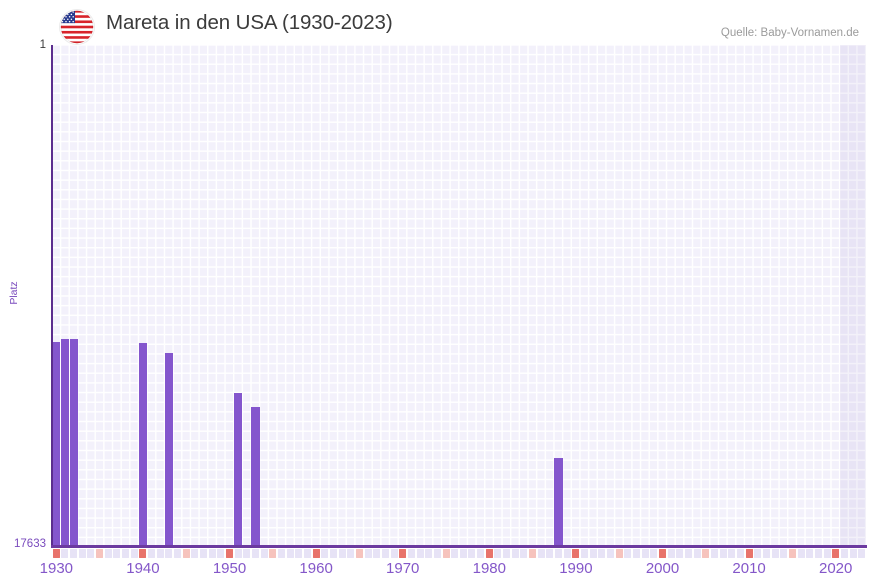 The height and width of the screenshot is (587, 873). I want to click on x-axis-tick-label: 1980, so click(489, 568).